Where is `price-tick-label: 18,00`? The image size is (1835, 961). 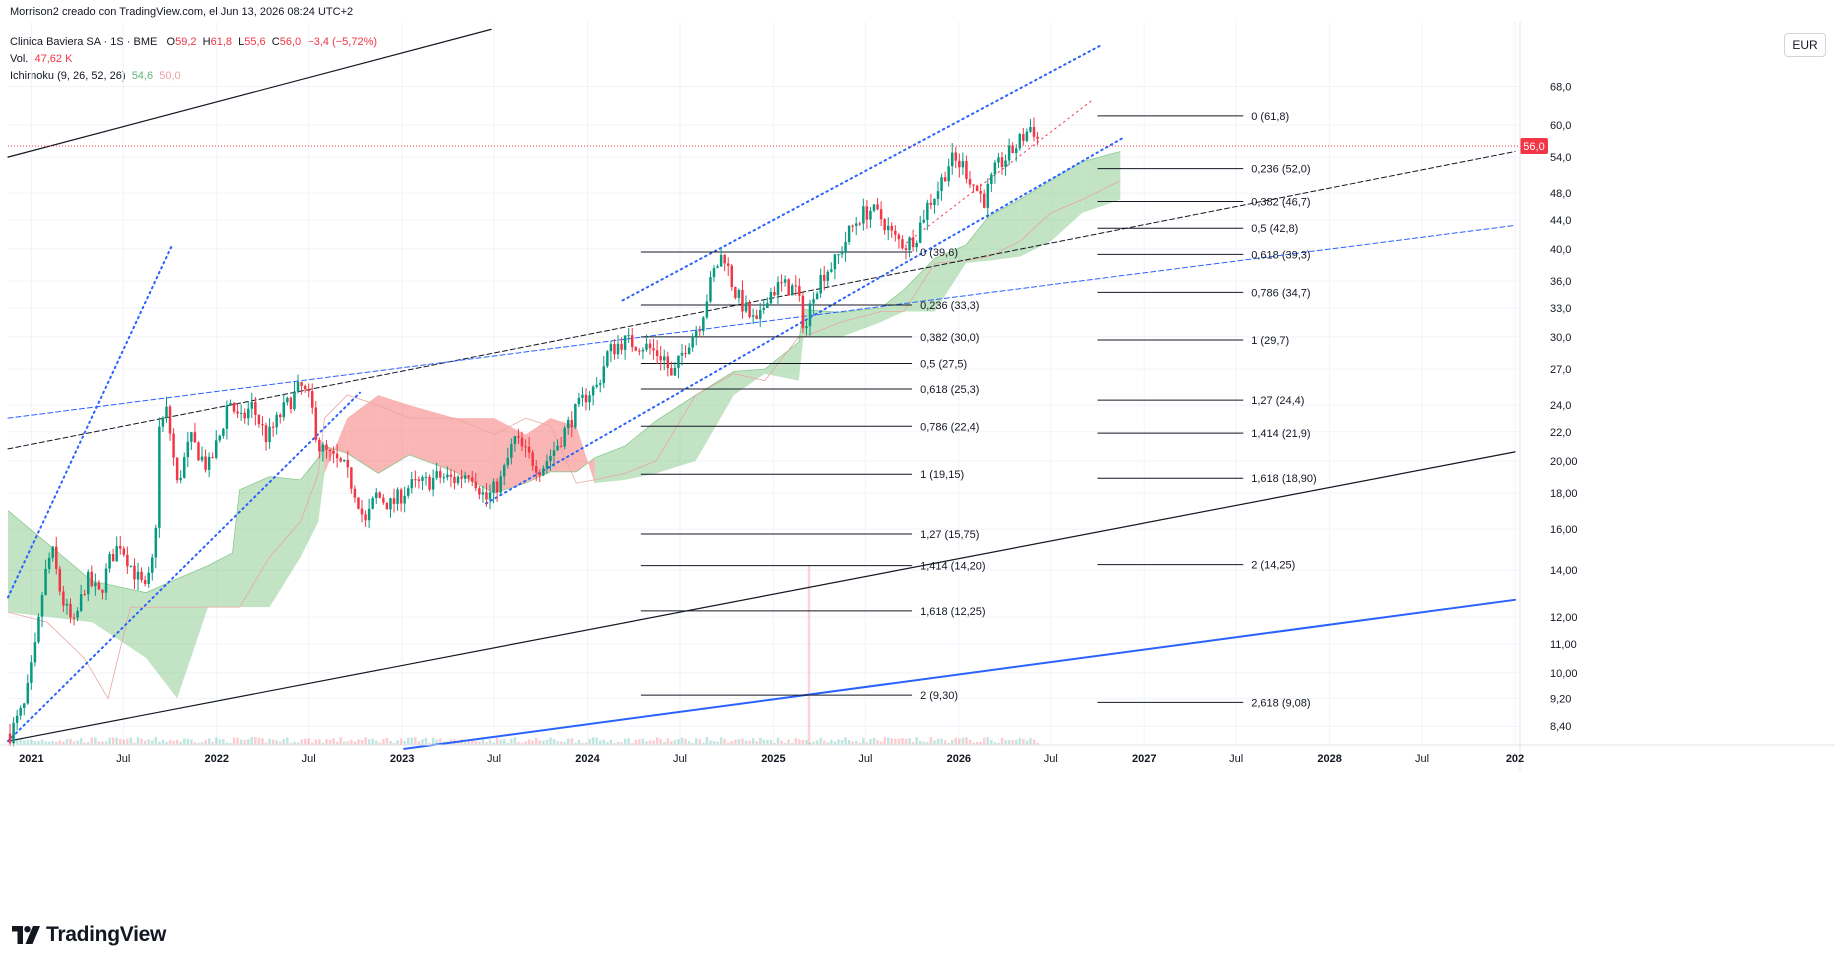 price-tick-label: 18,00 is located at coordinates (1564, 494).